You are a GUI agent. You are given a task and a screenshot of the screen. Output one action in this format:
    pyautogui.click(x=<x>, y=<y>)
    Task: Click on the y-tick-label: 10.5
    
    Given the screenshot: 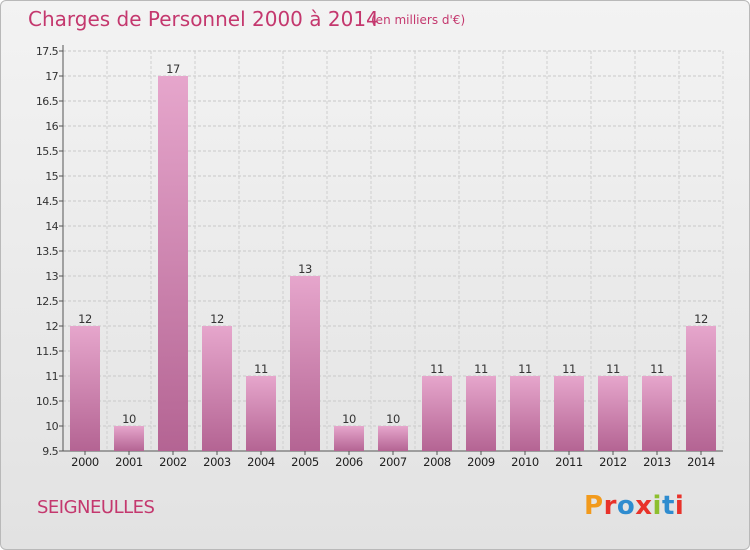 What is the action you would take?
    pyautogui.click(x=47, y=401)
    